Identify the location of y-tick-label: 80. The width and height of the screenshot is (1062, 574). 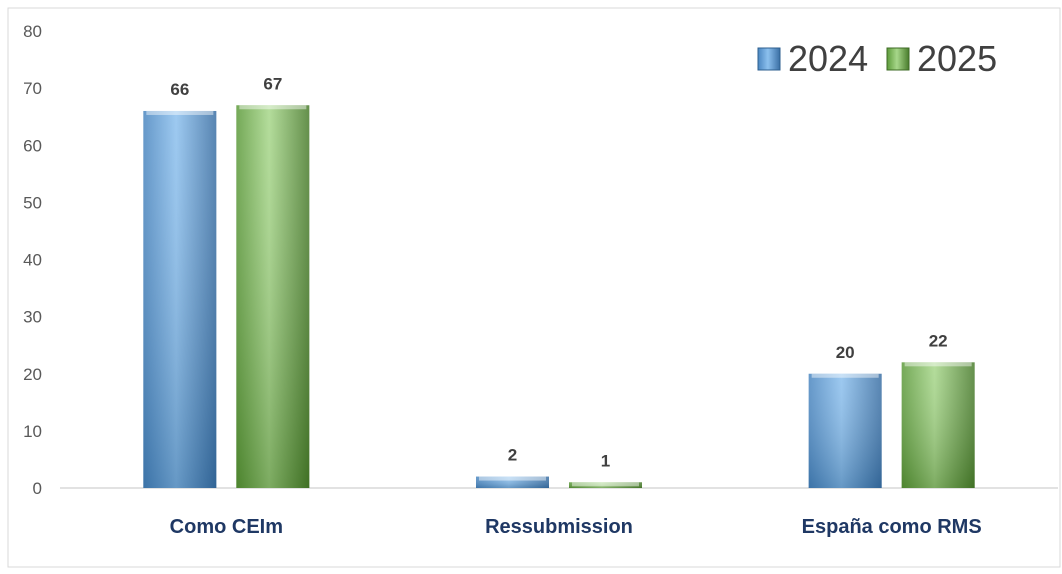
(32, 31).